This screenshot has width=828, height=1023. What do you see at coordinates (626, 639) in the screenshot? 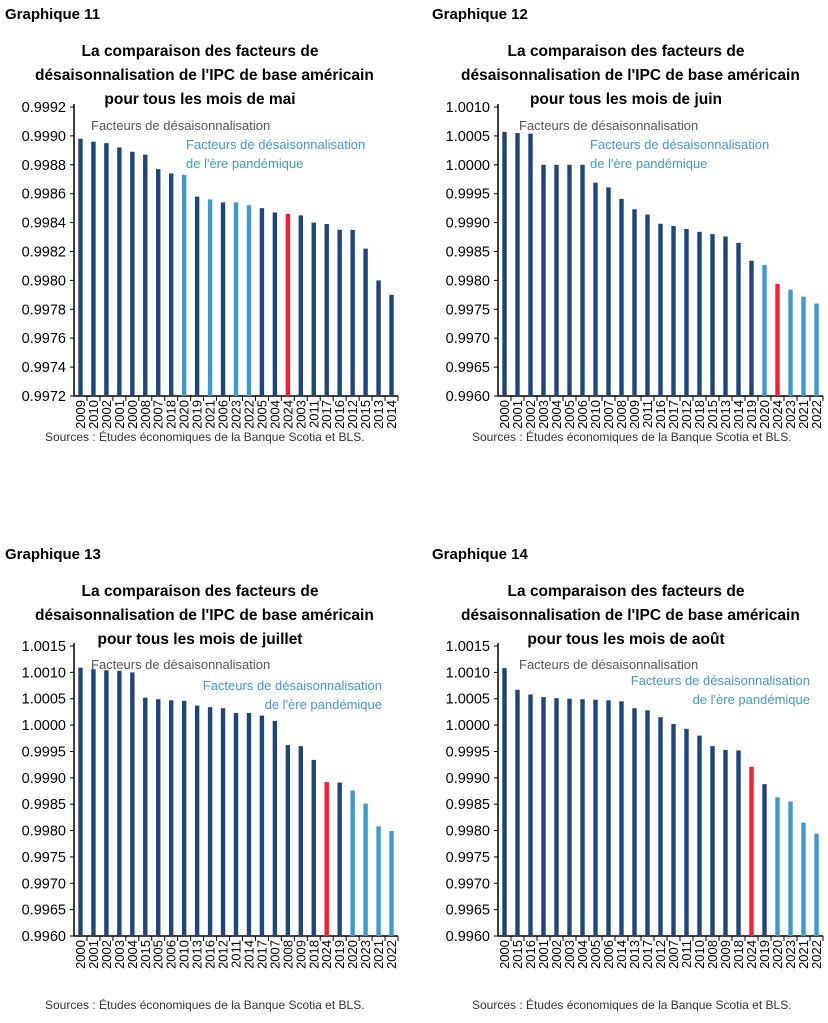
I see `chart-14-title-line: pour tous les mois de août` at bounding box center [626, 639].